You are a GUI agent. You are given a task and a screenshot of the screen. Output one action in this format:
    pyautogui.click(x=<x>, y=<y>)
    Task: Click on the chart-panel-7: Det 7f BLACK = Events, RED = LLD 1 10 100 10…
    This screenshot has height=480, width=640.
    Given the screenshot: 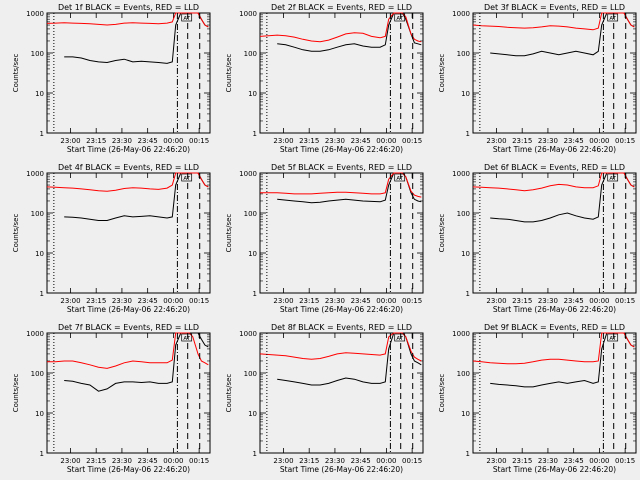 What is the action you would take?
    pyautogui.click(x=111, y=398)
    